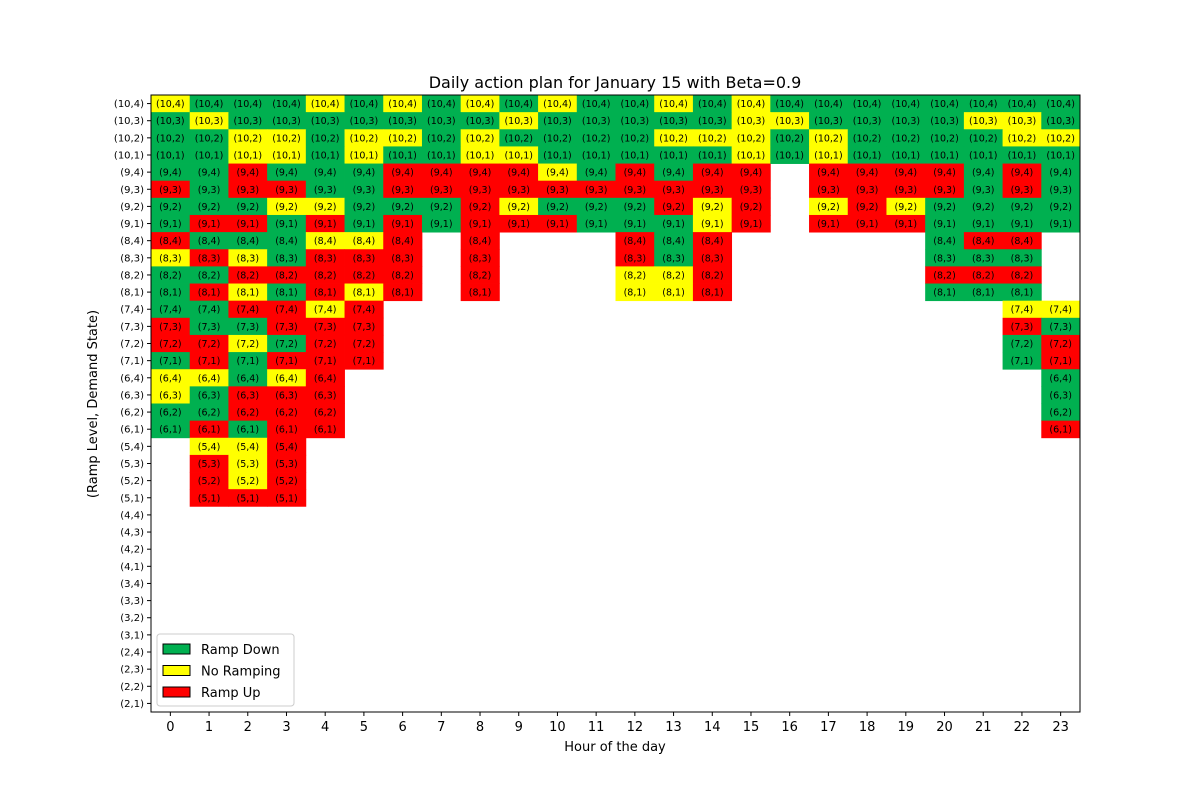 Image resolution: width=1200 pixels, height=800 pixels. I want to click on cell-label: (7,3), so click(209, 327).